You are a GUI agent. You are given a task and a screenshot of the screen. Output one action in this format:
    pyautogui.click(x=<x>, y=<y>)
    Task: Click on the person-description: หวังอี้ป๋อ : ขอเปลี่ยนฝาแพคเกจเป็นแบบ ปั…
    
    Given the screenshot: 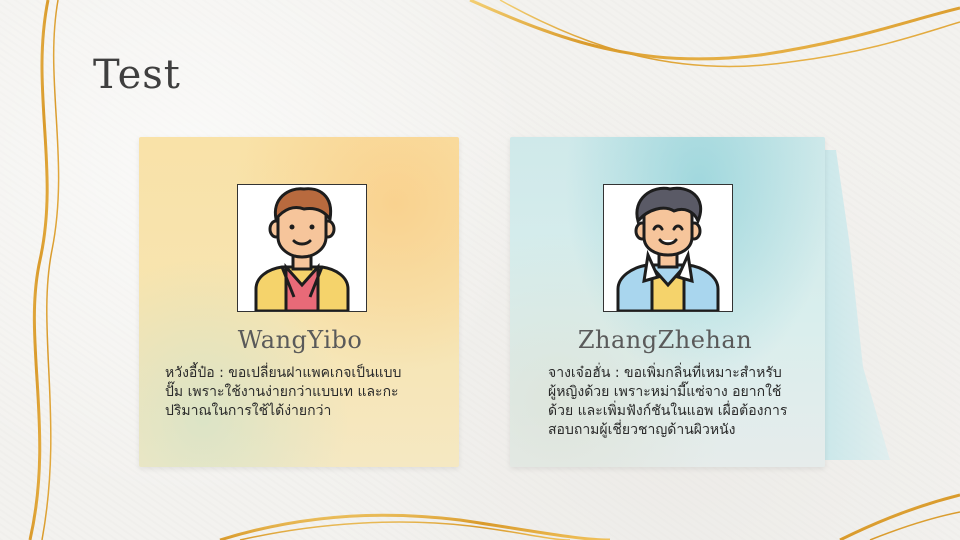 What is the action you would take?
    pyautogui.click(x=283, y=392)
    